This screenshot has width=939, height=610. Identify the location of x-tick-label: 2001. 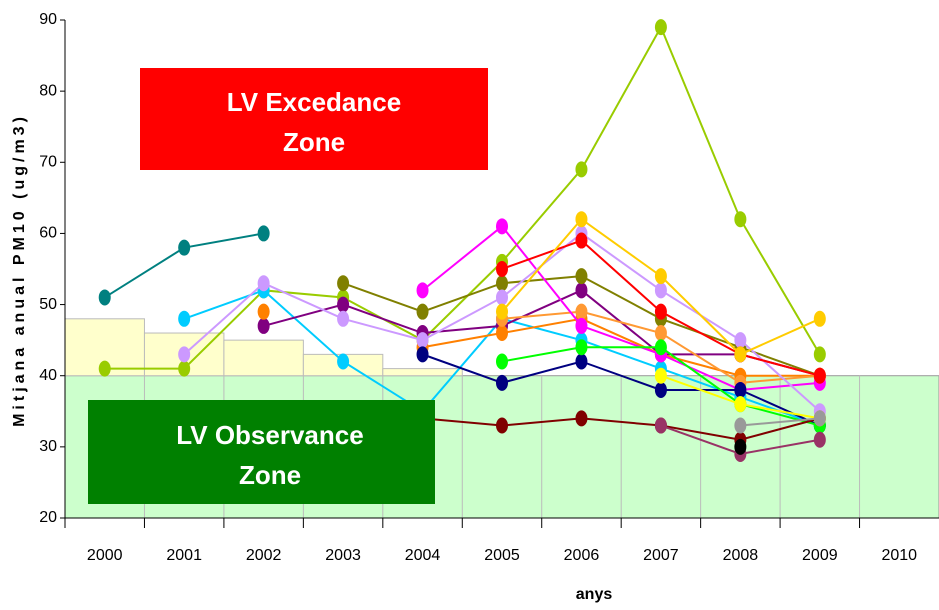
(184, 555).